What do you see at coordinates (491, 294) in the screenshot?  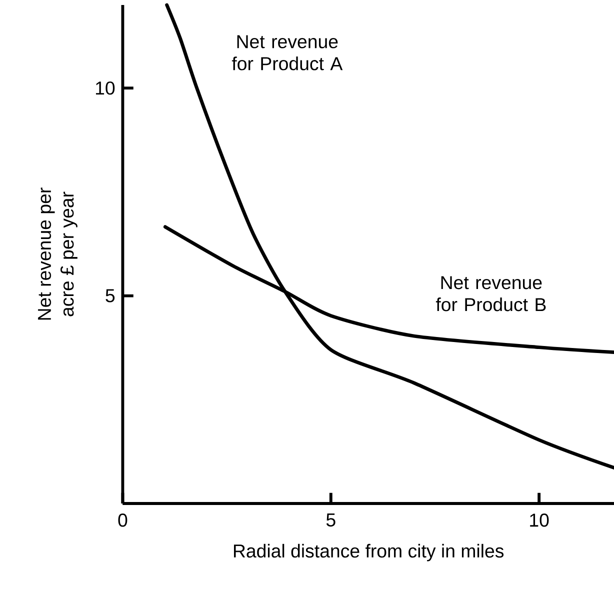 I see `series-label: Net revenue for Product B` at bounding box center [491, 294].